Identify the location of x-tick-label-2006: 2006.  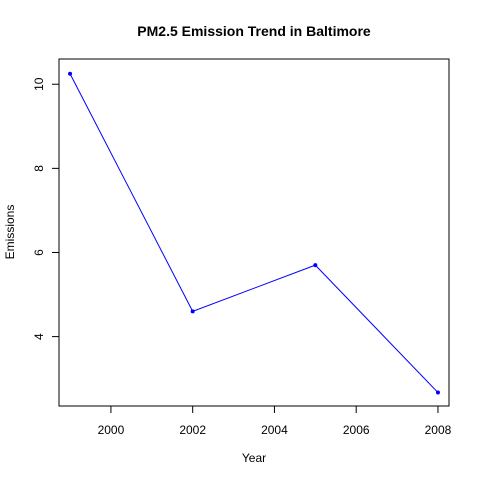
(356, 430).